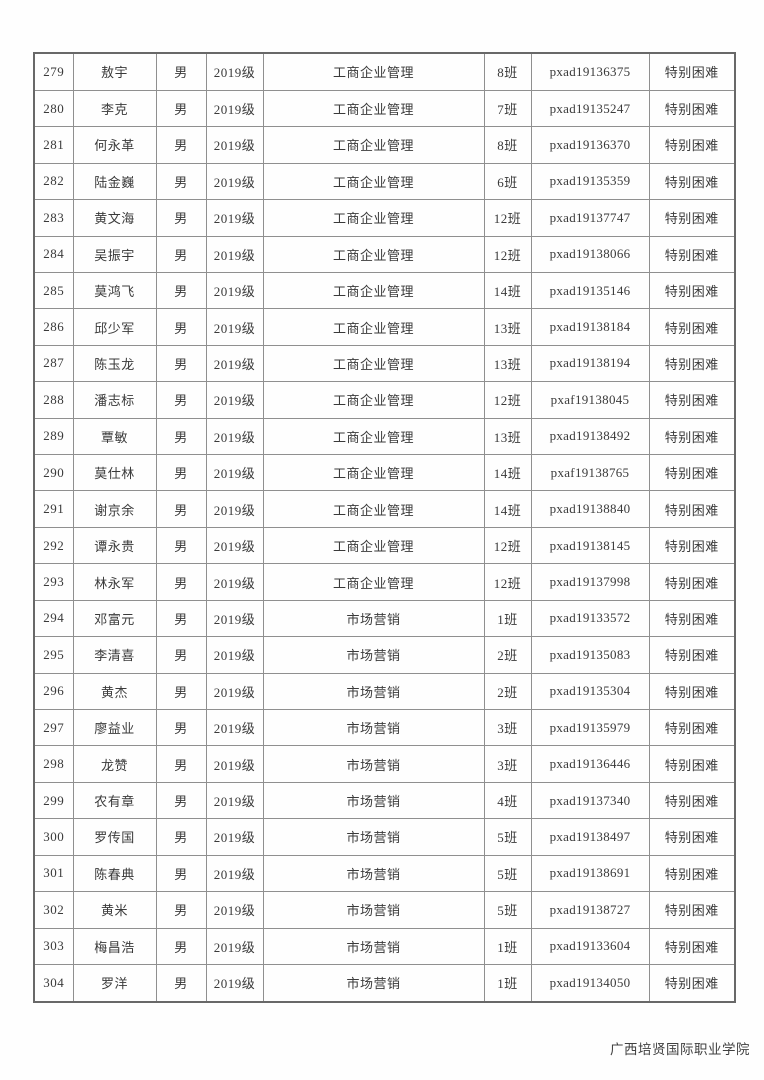 The image size is (764, 1080). Describe the element at coordinates (53, 691) in the screenshot. I see `row-number-cell: 296` at that location.